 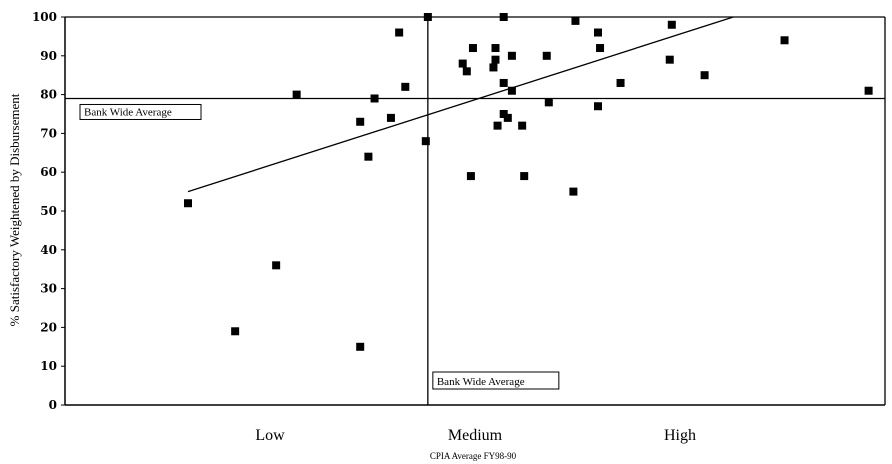 I want to click on y-tick-label: 20, so click(x=48, y=327).